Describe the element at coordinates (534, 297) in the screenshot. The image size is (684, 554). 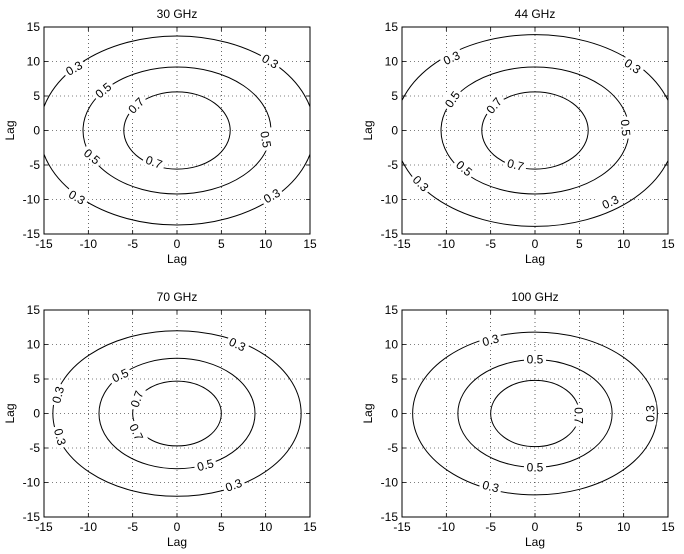
I see `panel-title: 100 GHz` at that location.